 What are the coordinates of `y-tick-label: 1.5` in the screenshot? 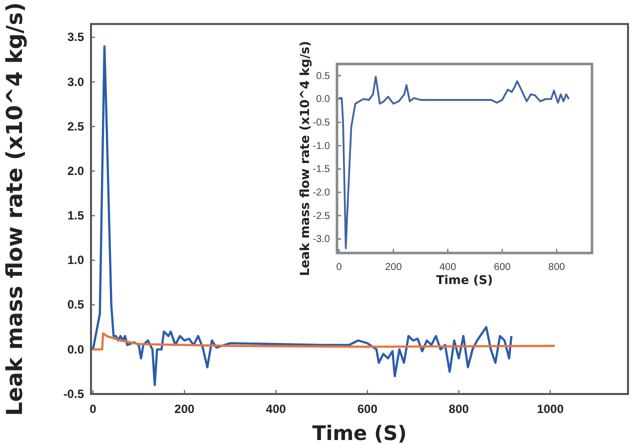 It's located at (75, 215).